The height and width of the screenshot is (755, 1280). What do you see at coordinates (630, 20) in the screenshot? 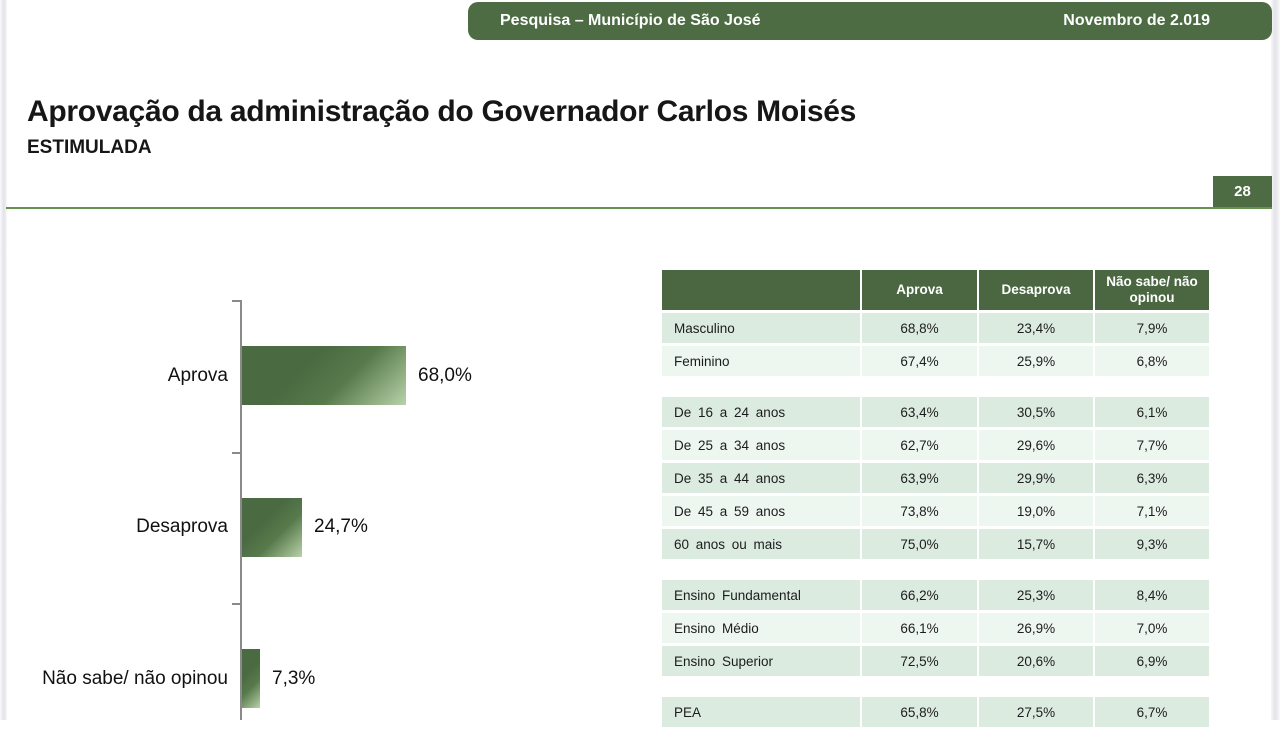
I see `banner-survey-label: Pesquisa – Município de São José` at bounding box center [630, 20].